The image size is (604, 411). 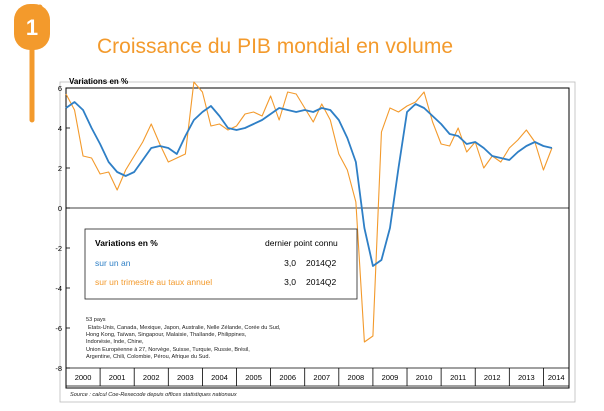 What do you see at coordinates (301, 243) in the screenshot?
I see `legend-column-header: dernier point connu` at bounding box center [301, 243].